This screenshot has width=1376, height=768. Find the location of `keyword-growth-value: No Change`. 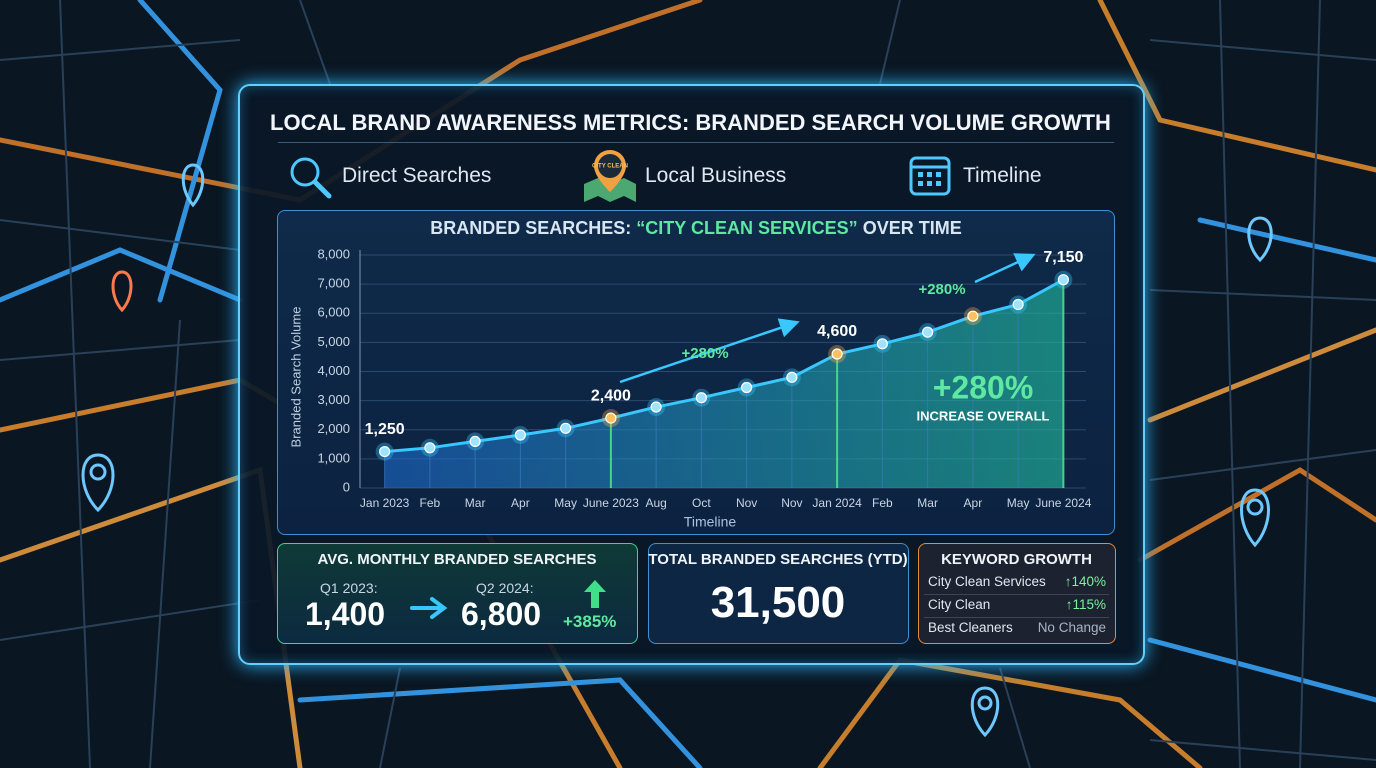

keyword-growth-value: No Change is located at coordinates (1071, 627).